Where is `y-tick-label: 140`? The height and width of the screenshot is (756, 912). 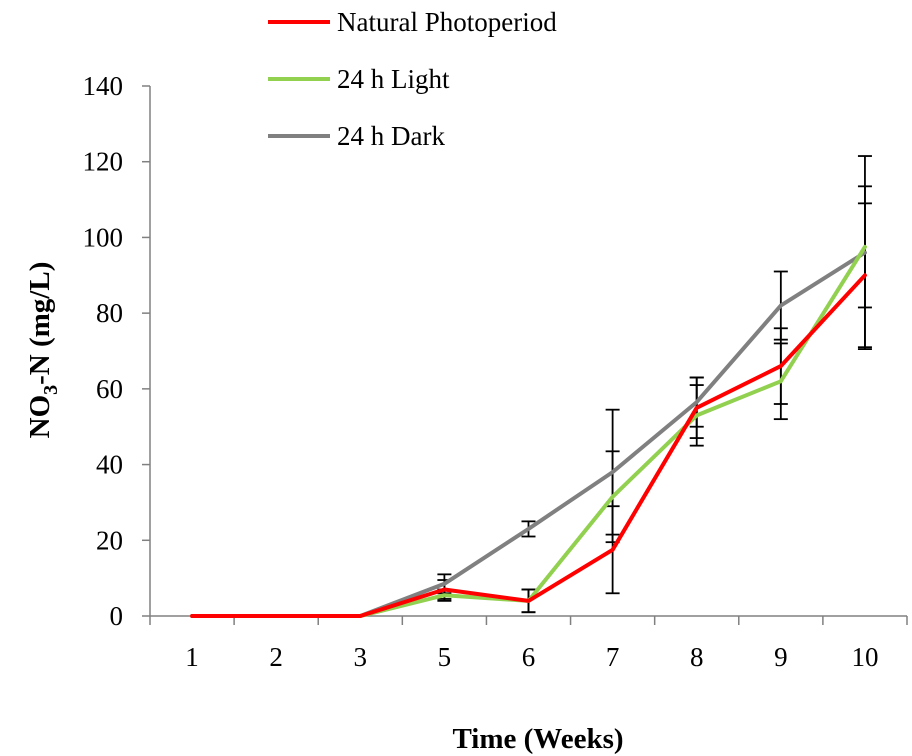
y-tick-label: 140 is located at coordinates (103, 86).